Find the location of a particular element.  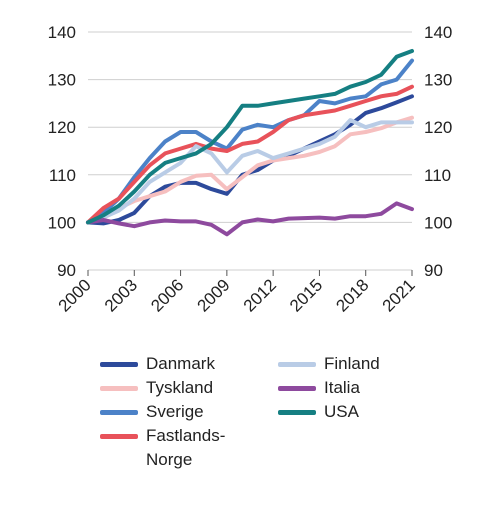

x-tick-label: 2021 is located at coordinates (399, 295).